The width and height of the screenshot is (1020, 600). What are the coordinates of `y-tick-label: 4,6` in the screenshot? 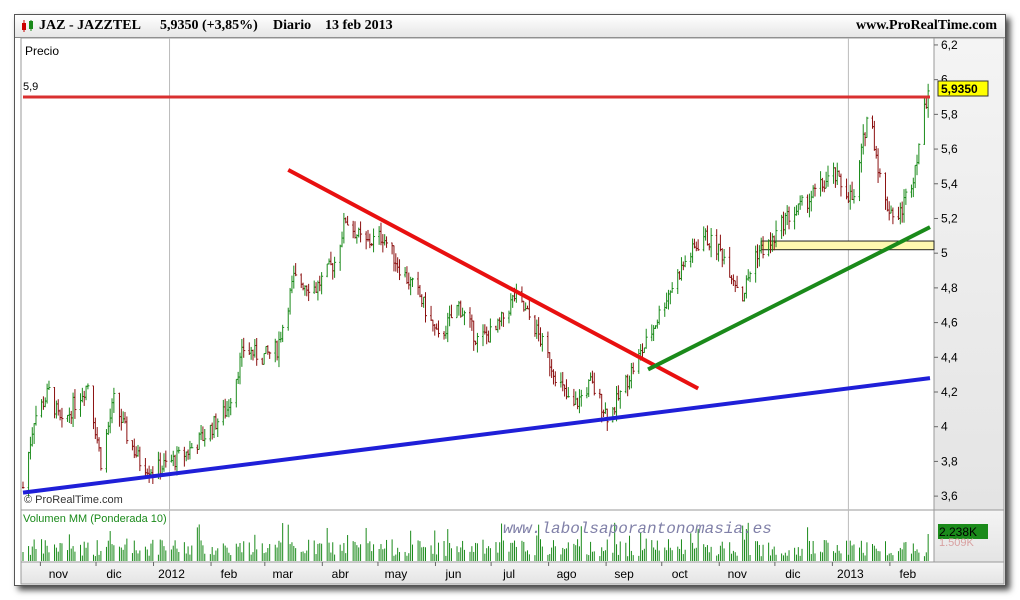 It's located at (949, 323).